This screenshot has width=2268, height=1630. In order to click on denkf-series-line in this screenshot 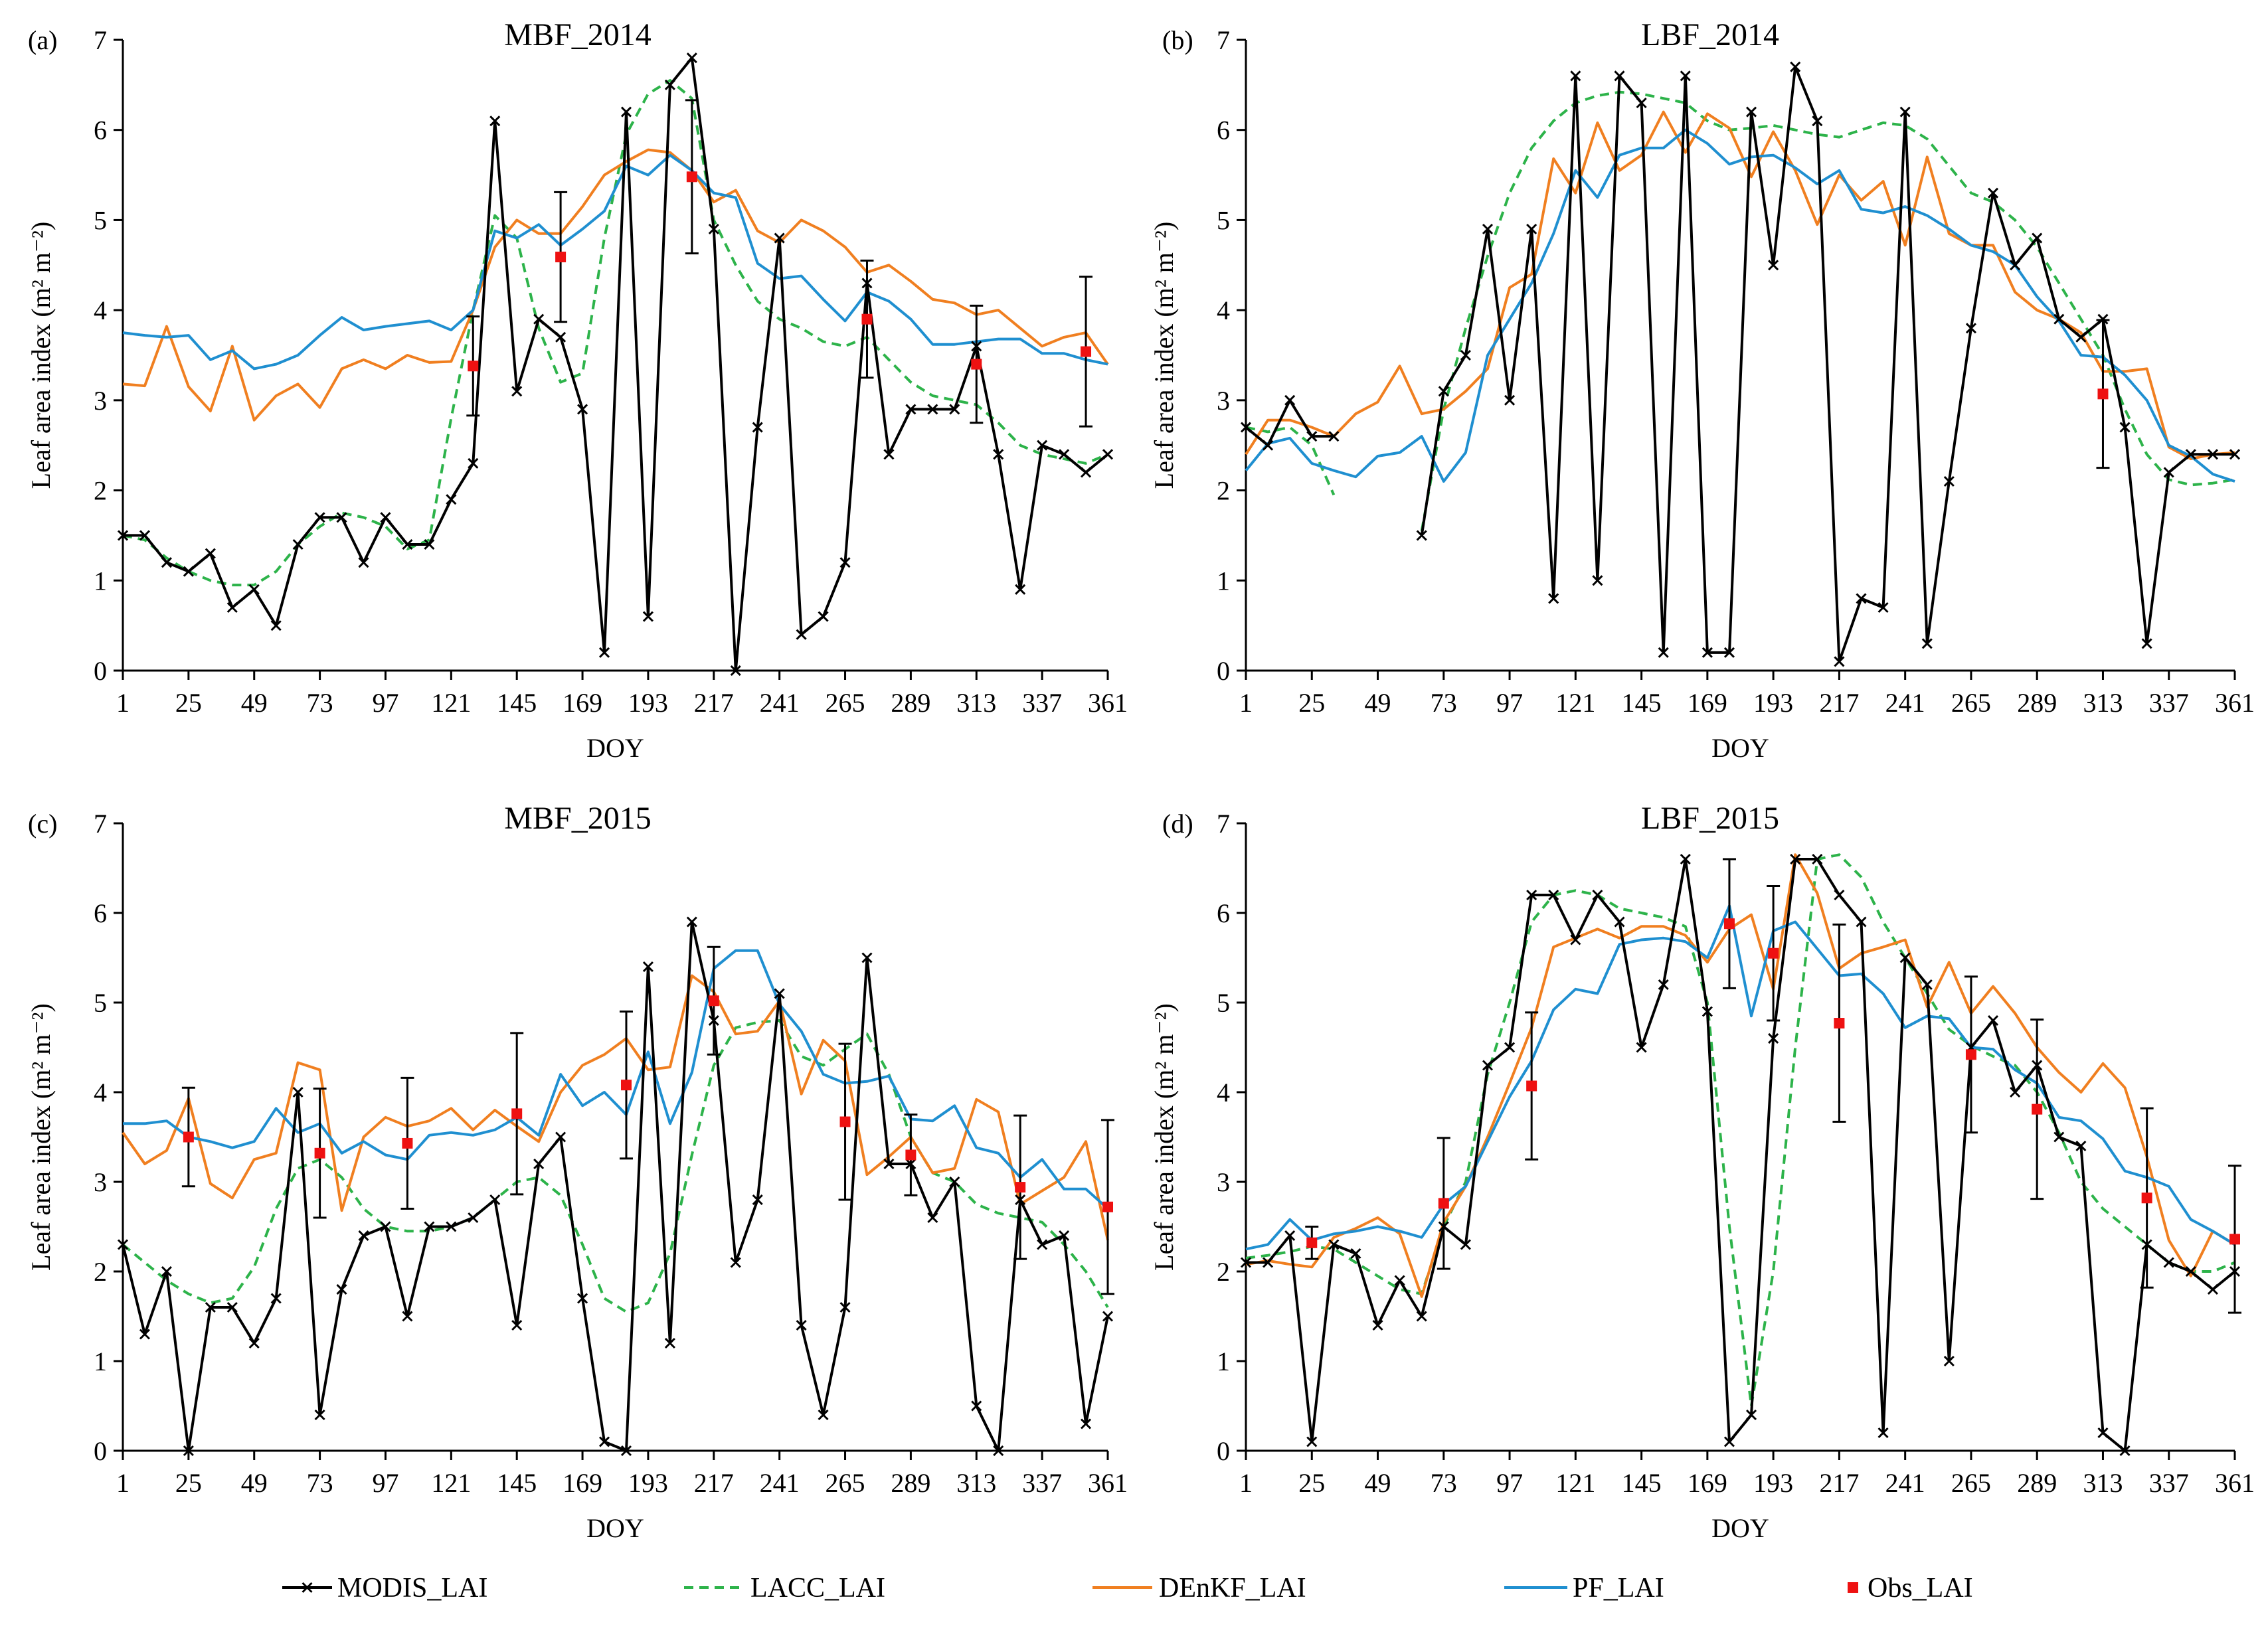, I will do `click(615, 285)`.